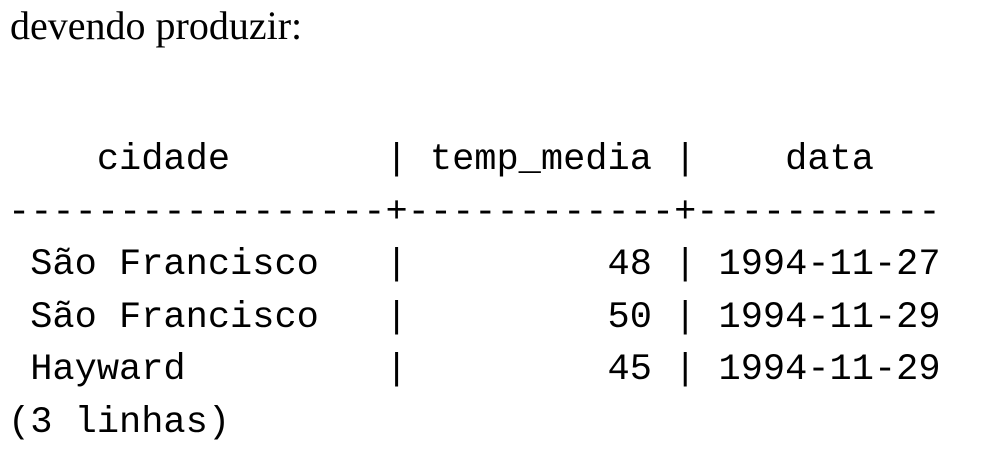 This screenshot has height=476, width=996. Describe the element at coordinates (119, 422) in the screenshot. I see `result-footer: (3 linhas)` at that location.